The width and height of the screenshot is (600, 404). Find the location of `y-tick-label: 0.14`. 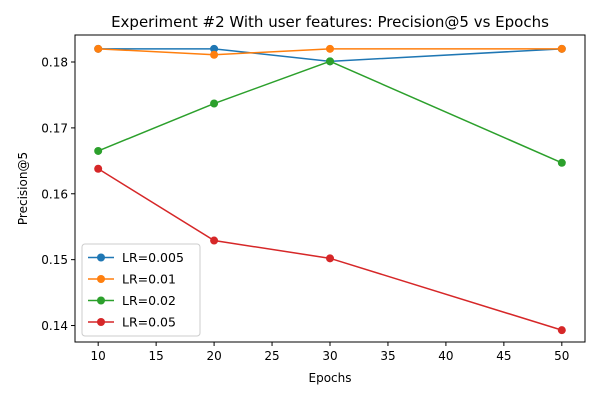

y-tick-label: 0.14 is located at coordinates (54, 326).